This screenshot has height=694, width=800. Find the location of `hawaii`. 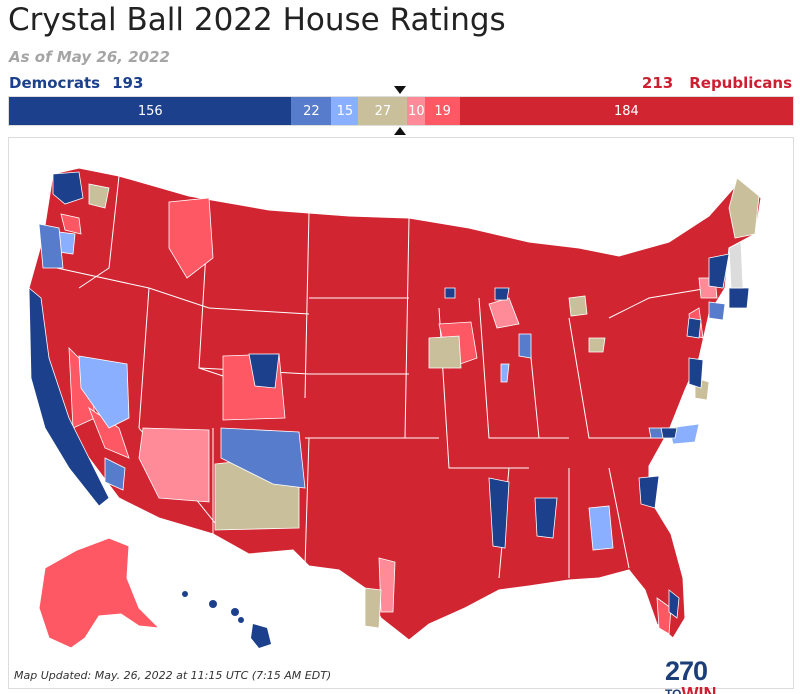

hawaii is located at coordinates (226, 619).